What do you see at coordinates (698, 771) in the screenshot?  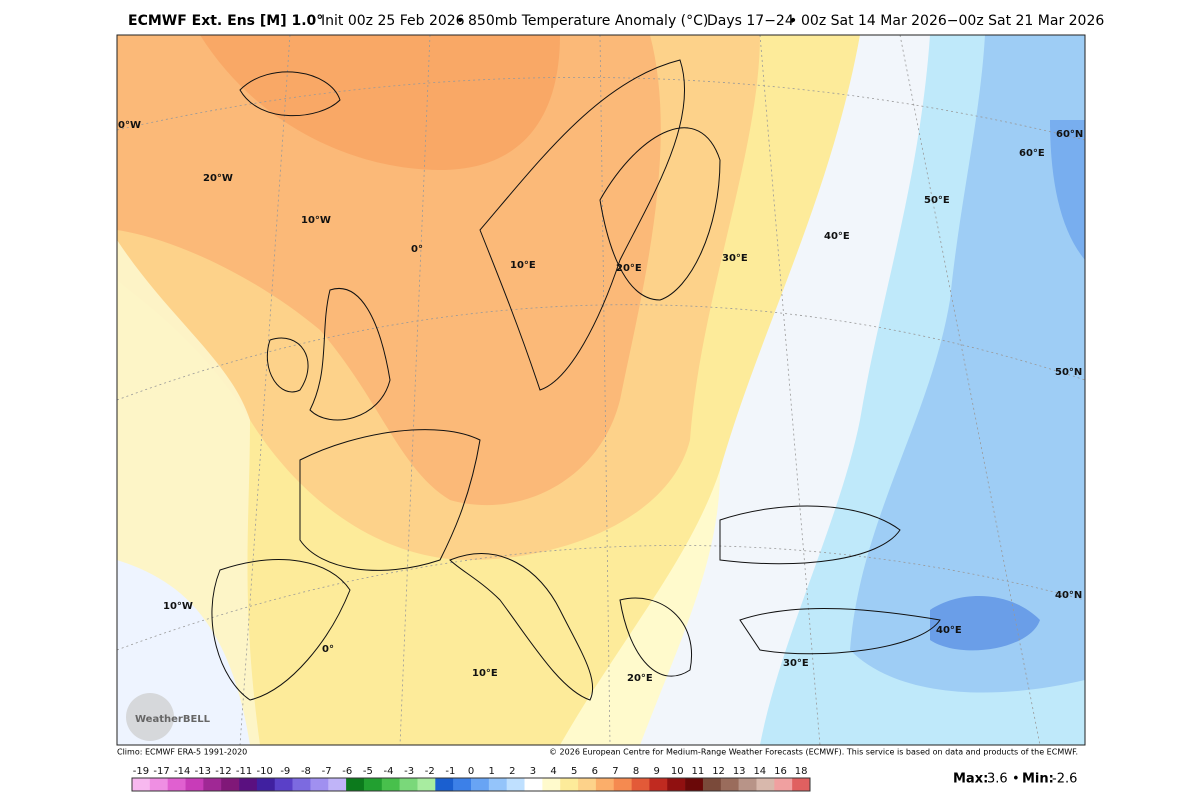 I see `colorbar-label: 11` at bounding box center [698, 771].